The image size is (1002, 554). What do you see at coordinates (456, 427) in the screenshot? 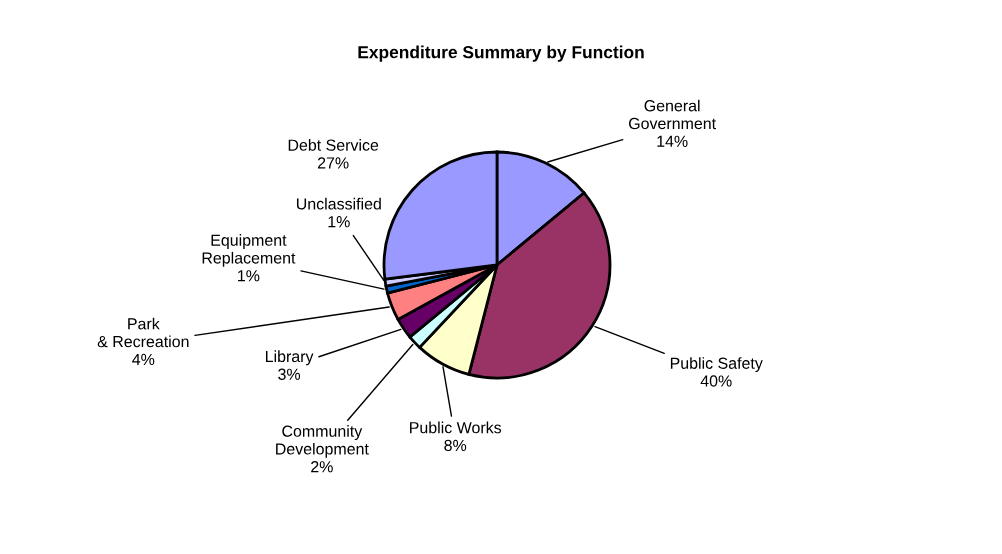
I see `slice-label: Public Works` at bounding box center [456, 427].